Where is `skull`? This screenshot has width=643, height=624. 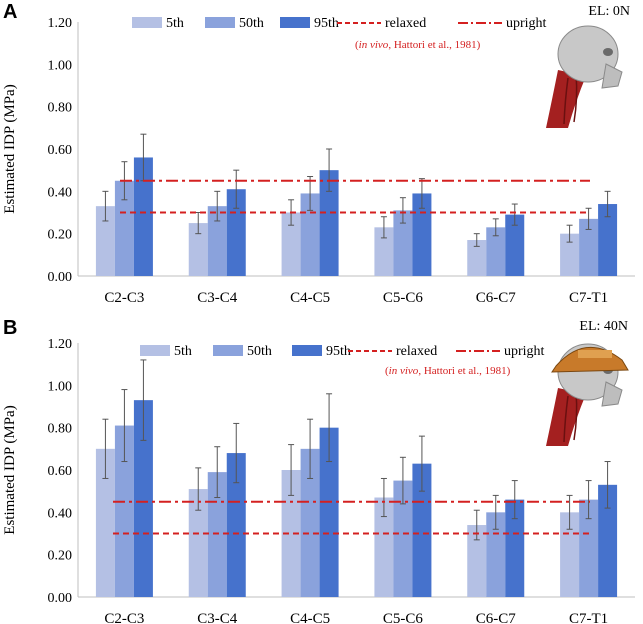
skull is located at coordinates (588, 54).